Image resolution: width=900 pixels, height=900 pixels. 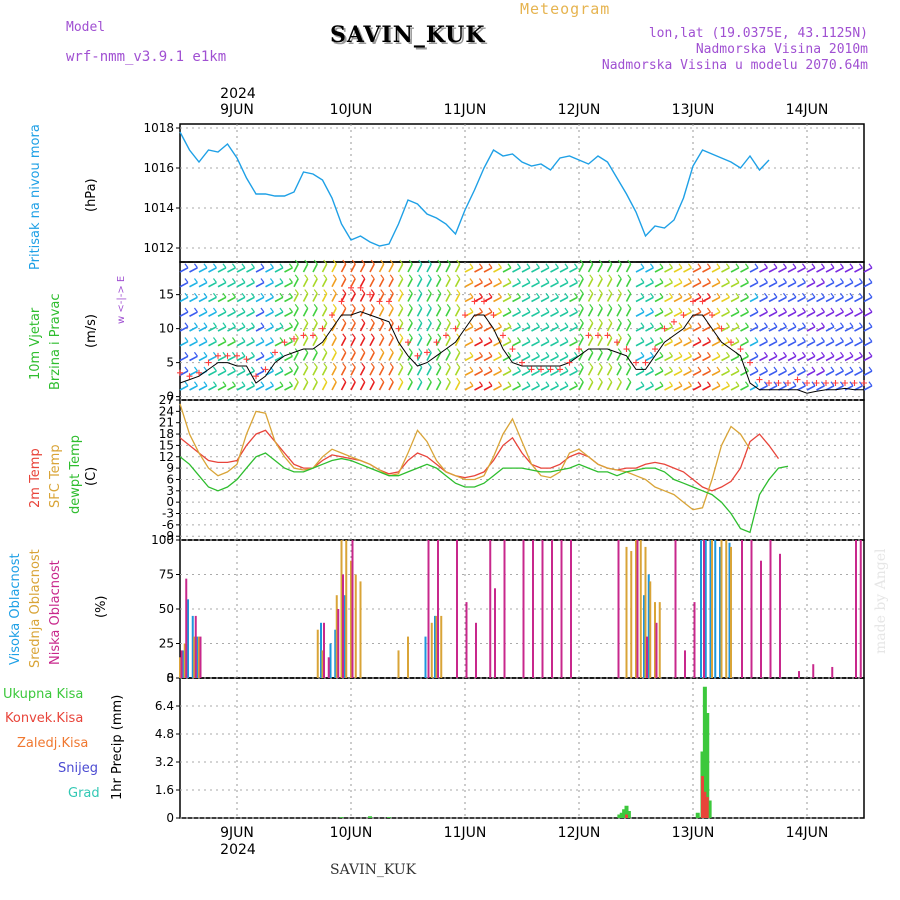 I want to click on temp-tick-label: 12, so click(x=166, y=457).